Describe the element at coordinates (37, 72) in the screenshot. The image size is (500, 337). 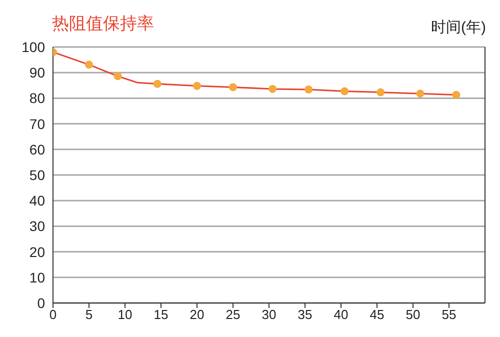
I see `y-tick-label: 90` at that location.